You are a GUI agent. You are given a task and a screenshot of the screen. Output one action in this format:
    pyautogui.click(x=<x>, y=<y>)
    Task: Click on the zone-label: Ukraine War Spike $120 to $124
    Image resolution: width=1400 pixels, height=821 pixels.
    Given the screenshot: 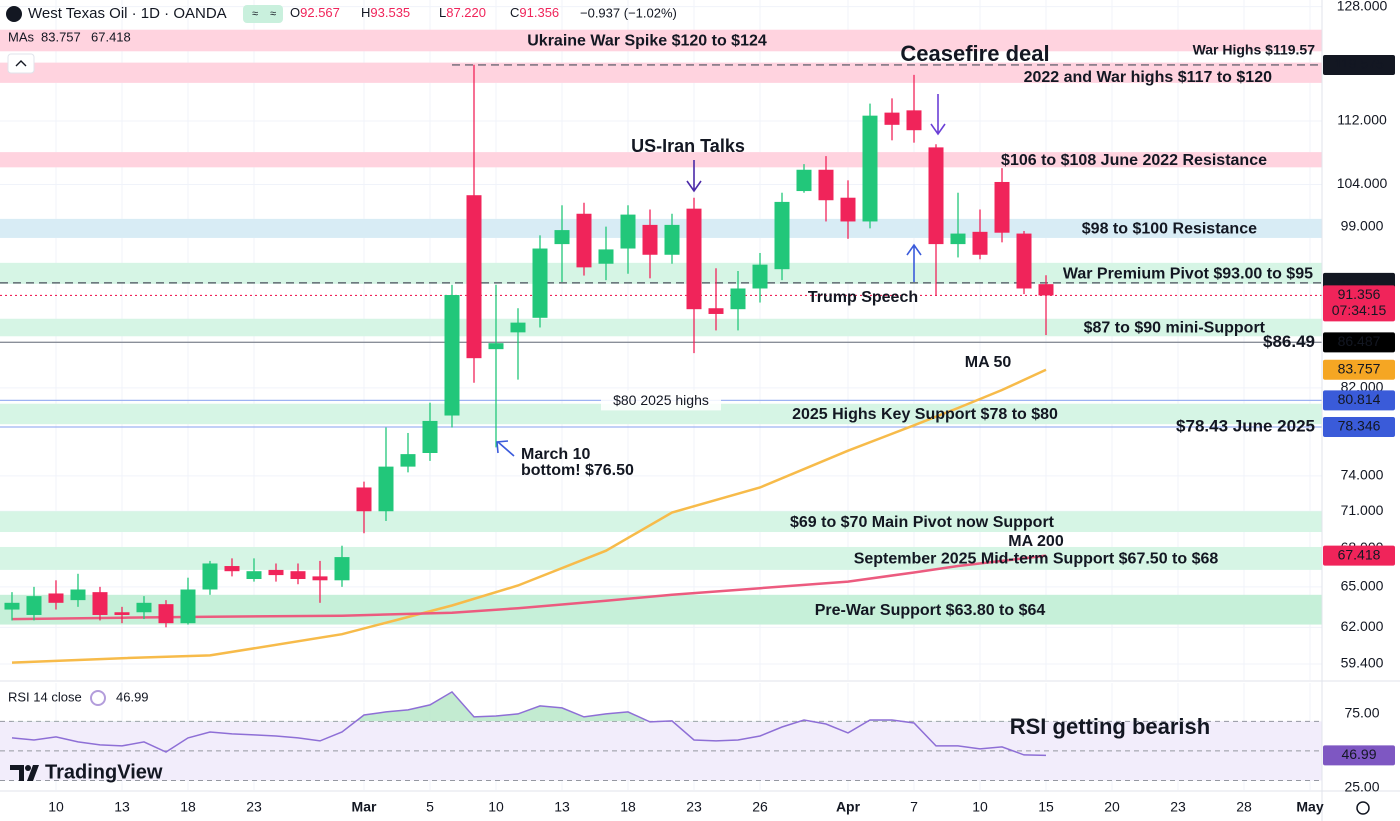 What is the action you would take?
    pyautogui.click(x=647, y=41)
    